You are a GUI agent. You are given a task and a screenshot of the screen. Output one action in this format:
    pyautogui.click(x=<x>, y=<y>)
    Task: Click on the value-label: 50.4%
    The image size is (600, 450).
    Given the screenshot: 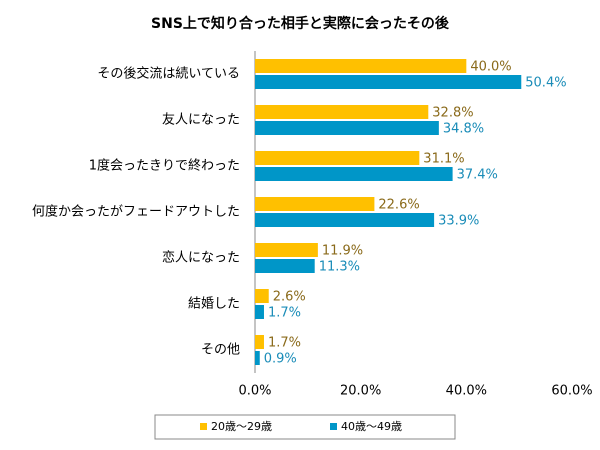 What is the action you would take?
    pyautogui.click(x=545, y=83)
    